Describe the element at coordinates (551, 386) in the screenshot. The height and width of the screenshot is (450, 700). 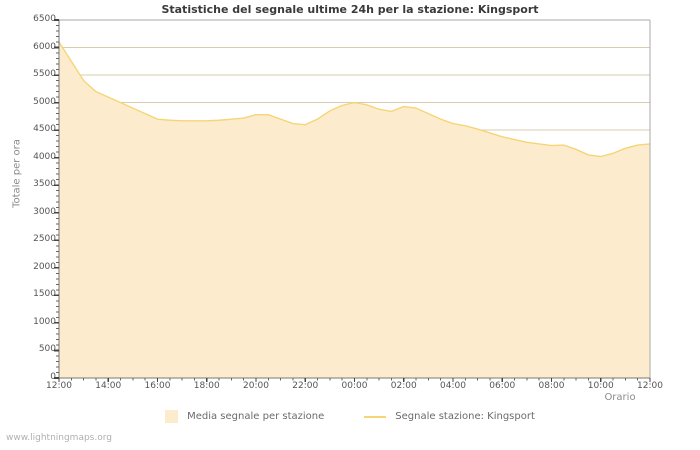
I see `x-tick-label: 08:00` at that location.